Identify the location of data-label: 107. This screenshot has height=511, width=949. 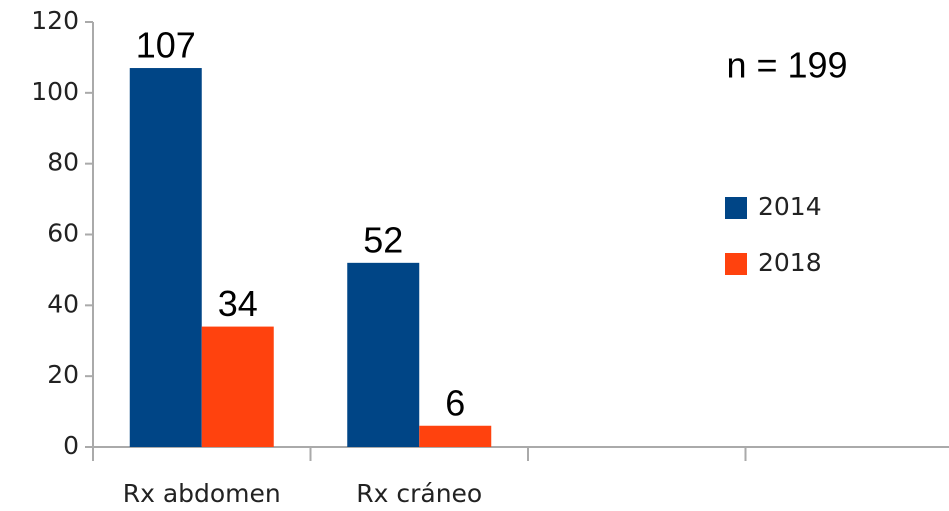
(166, 45).